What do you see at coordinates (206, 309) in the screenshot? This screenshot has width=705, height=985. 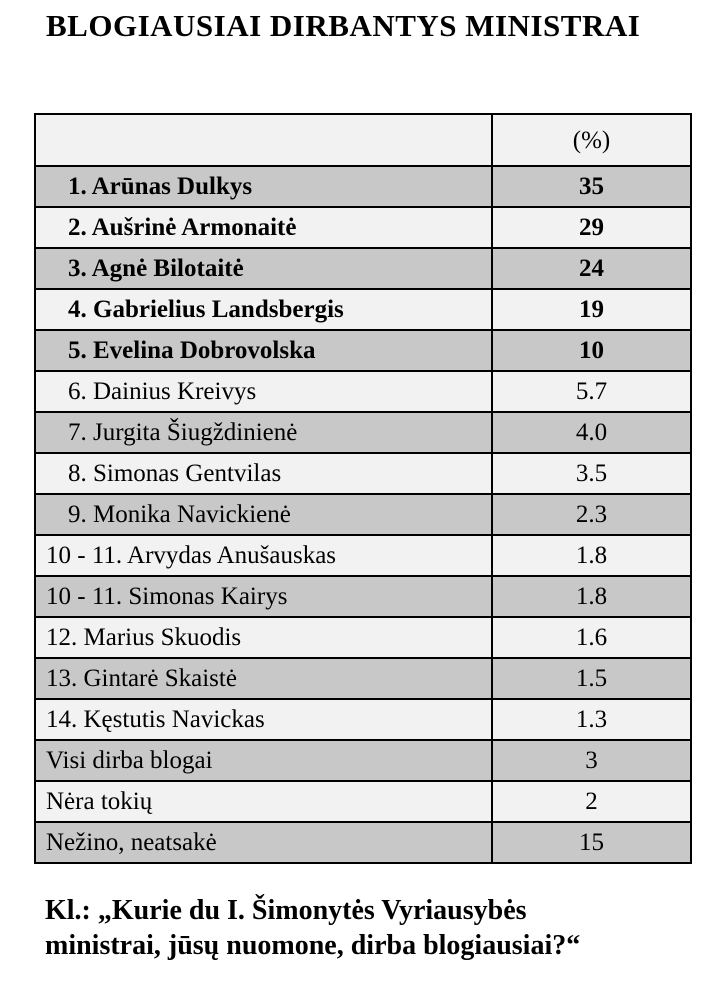 I see `minister-name-cell: 4. Gabrielius Landsbergis` at bounding box center [206, 309].